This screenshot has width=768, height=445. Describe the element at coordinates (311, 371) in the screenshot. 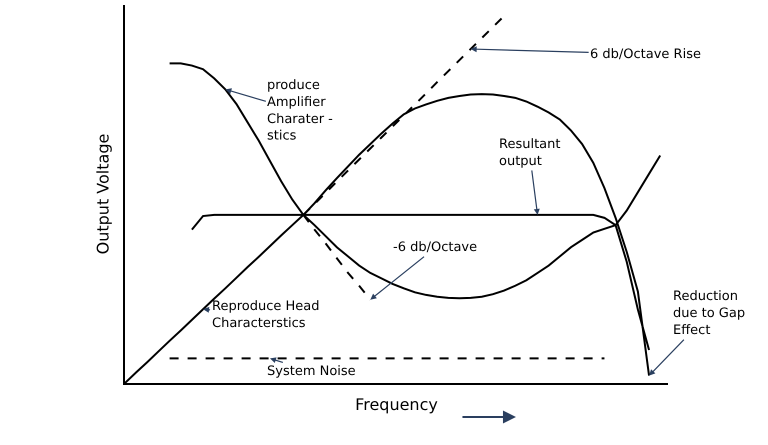

I see `series-label: System Noise` at that location.